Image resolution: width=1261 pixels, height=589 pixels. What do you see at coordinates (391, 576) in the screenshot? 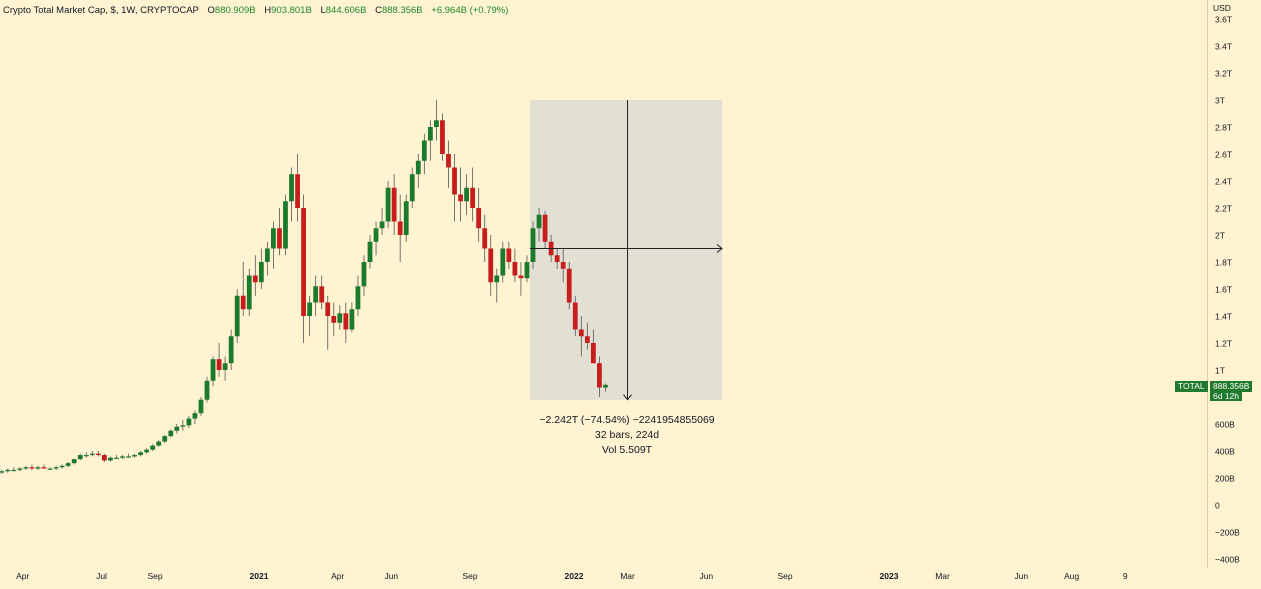
I see `time-tick-label: Jun` at bounding box center [391, 576].